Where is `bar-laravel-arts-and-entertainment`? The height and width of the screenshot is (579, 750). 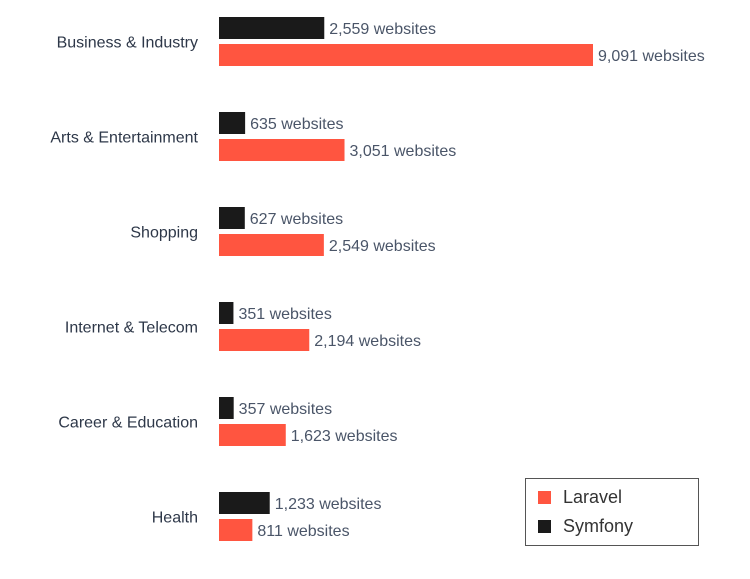 bar-laravel-arts-and-entertainment is located at coordinates (282, 150).